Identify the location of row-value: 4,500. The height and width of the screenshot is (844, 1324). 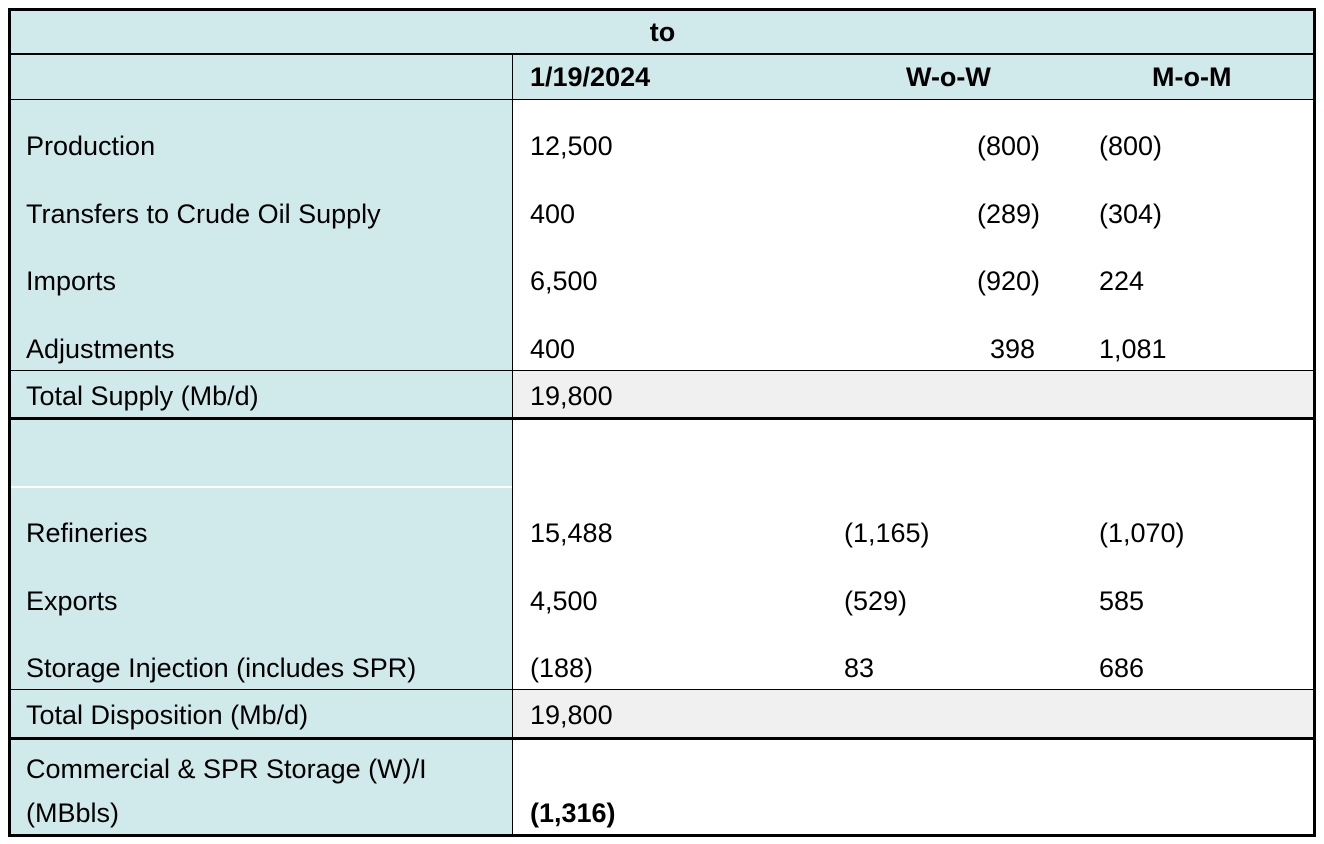
(564, 601).